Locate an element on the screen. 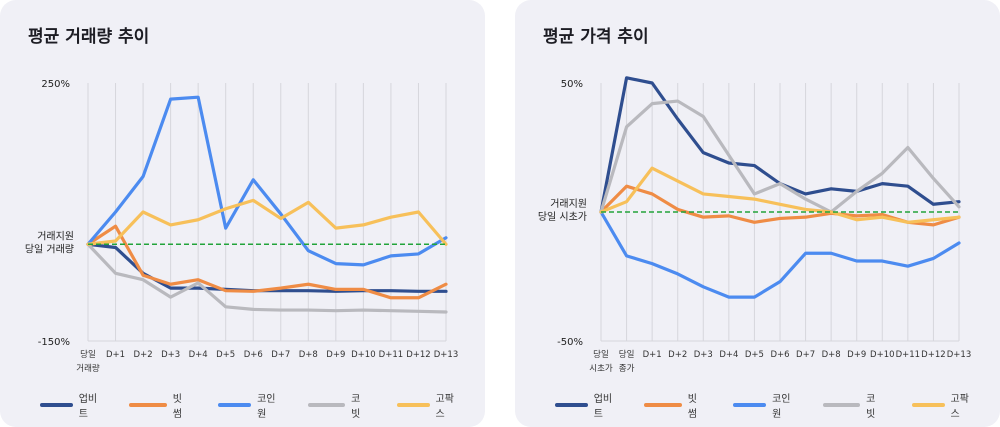 Image resolution: width=1000 pixels, height=427 pixels. volume-y-tick-label: 250% is located at coordinates (55, 84).